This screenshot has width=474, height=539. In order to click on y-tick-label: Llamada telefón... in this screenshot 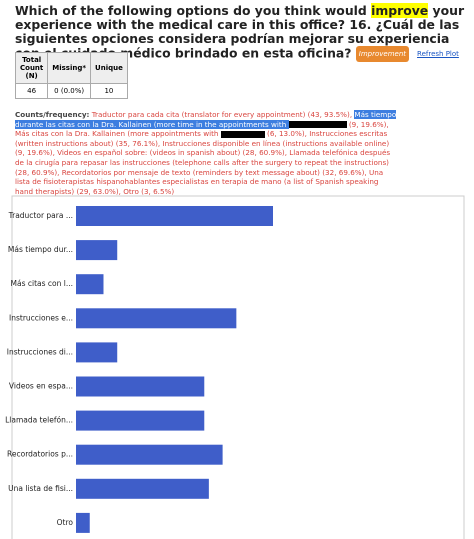, I will do `click(39, 420)`.